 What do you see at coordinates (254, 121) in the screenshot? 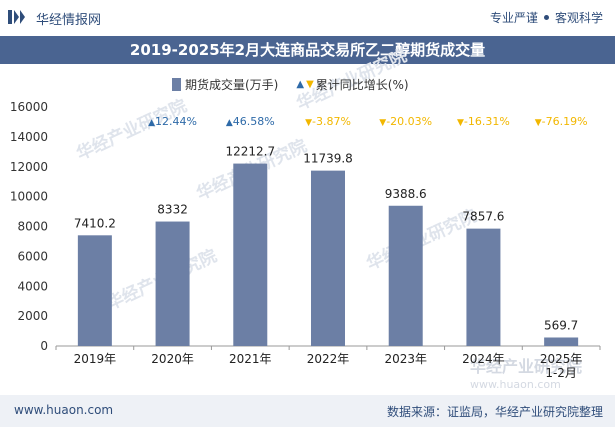
I see `growth-value: 46.58%` at bounding box center [254, 121].